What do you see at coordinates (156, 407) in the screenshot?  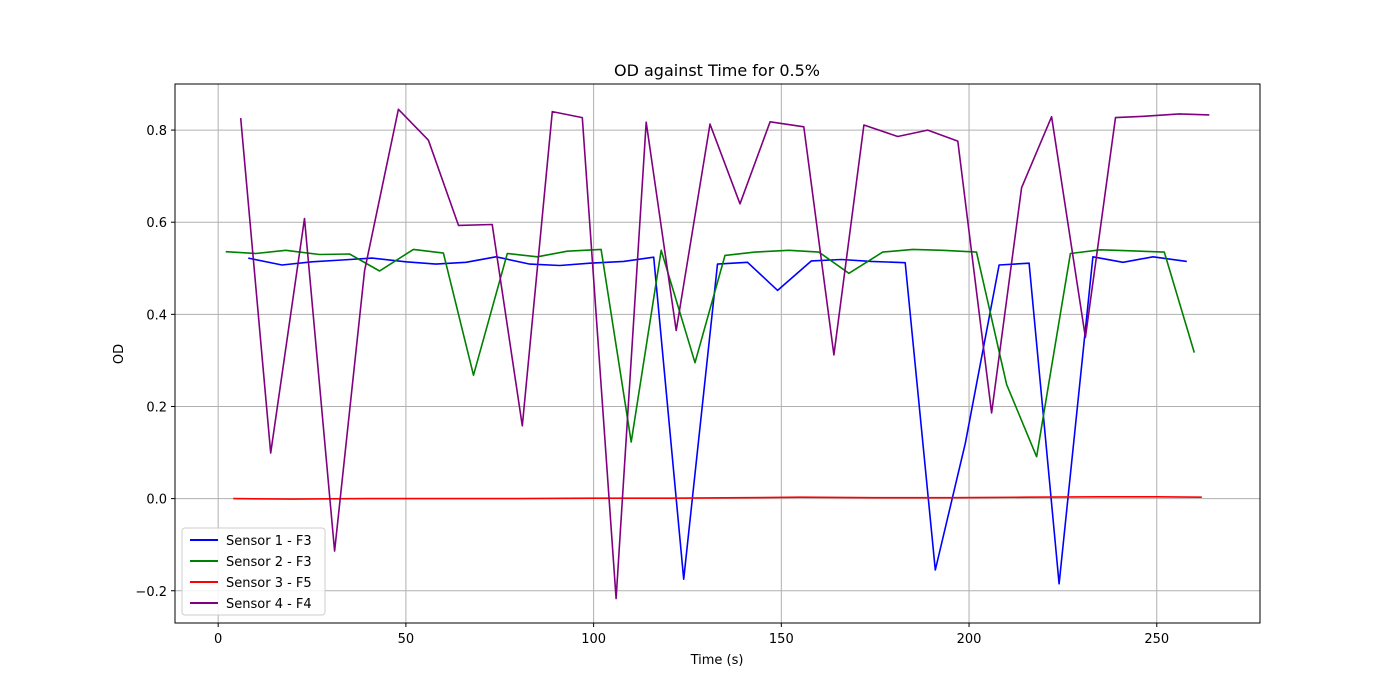 I see `y-tick-label: 0.2` at bounding box center [156, 407].